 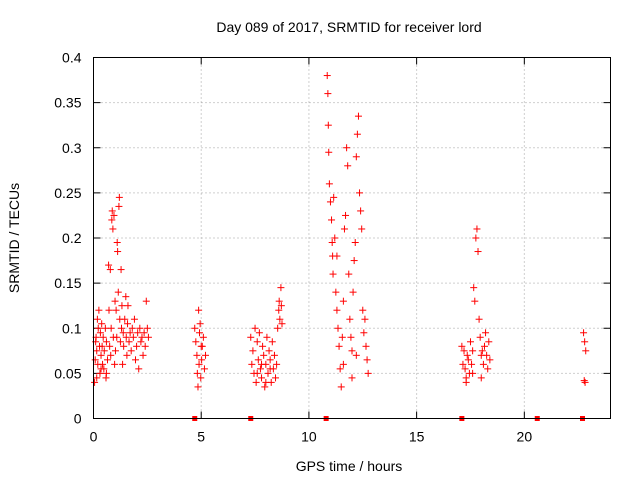 What do you see at coordinates (72, 58) in the screenshot?
I see `y-tick-label: 0.4` at bounding box center [72, 58].